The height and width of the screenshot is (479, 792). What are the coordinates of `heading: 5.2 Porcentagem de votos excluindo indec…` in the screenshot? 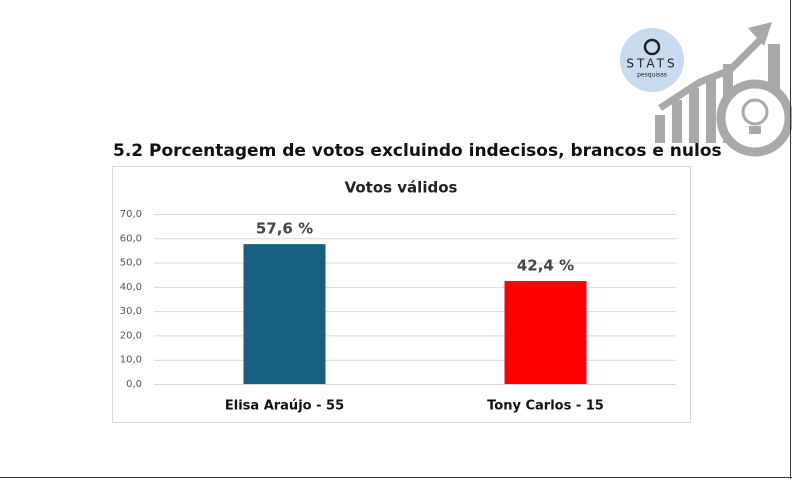 It's located at (417, 151).